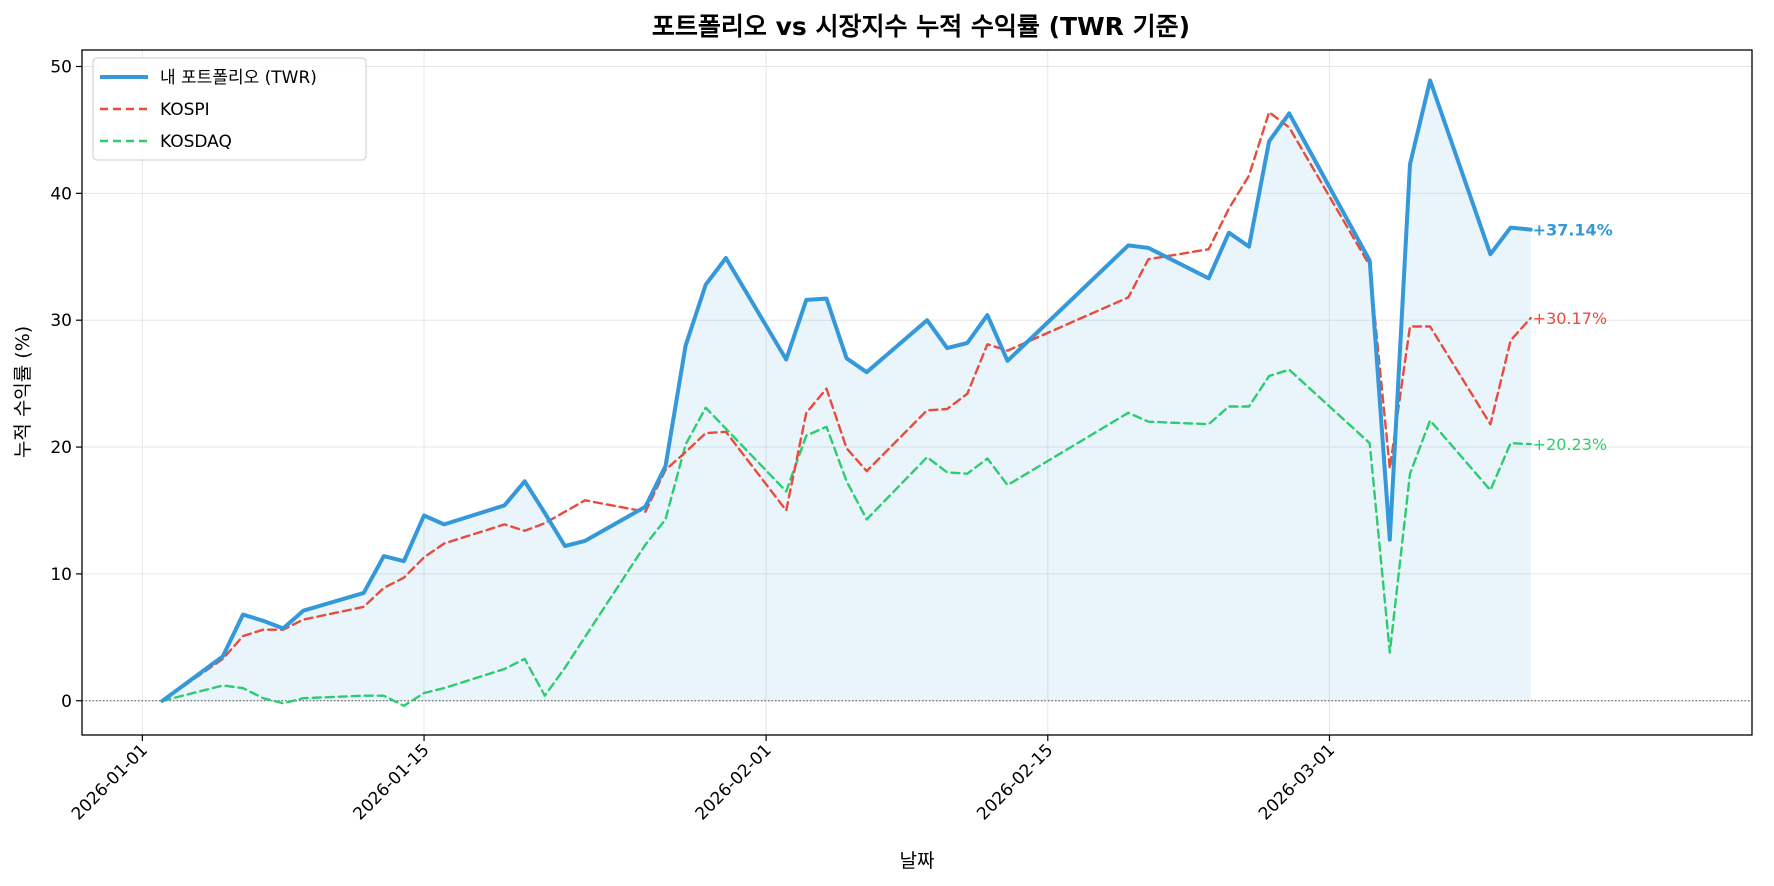 This screenshot has height=886, width=1774. What do you see at coordinates (61, 448) in the screenshot?
I see `y-tick-label: 20` at bounding box center [61, 448].